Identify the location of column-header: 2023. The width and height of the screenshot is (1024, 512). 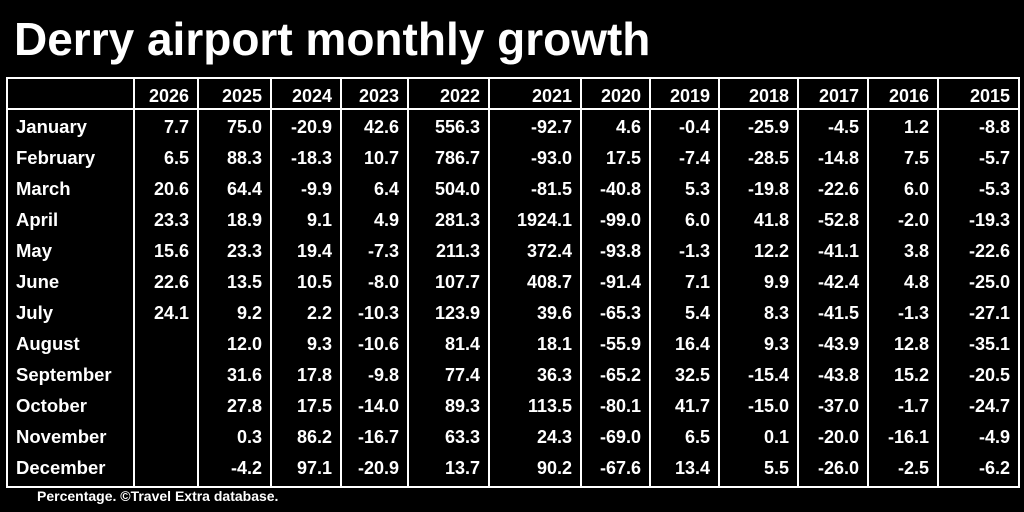
(378, 96).